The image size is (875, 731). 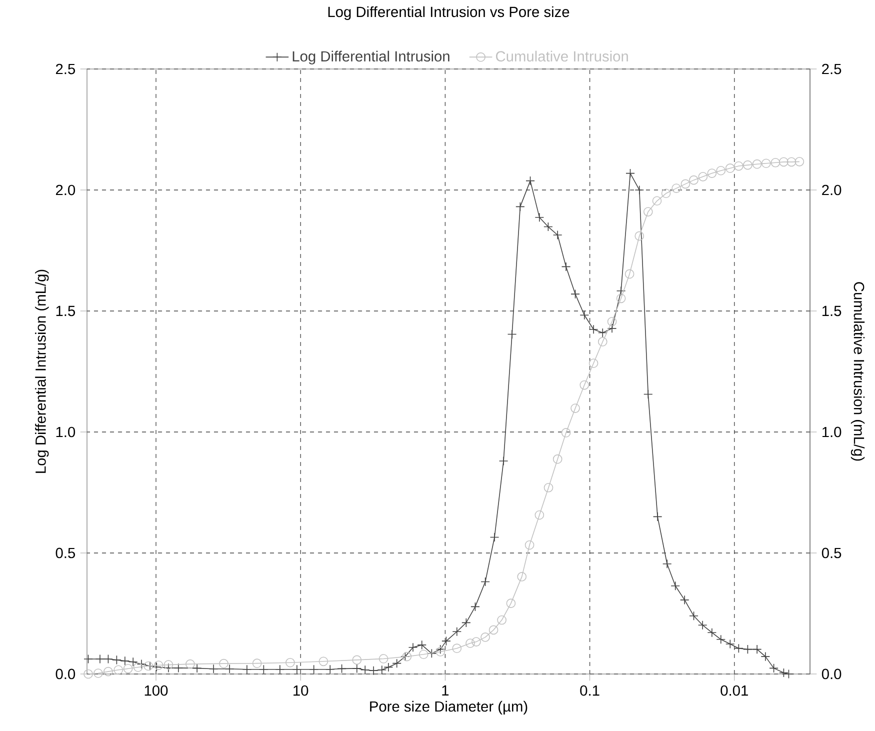 I want to click on x-tick-label: 100, so click(x=156, y=690).